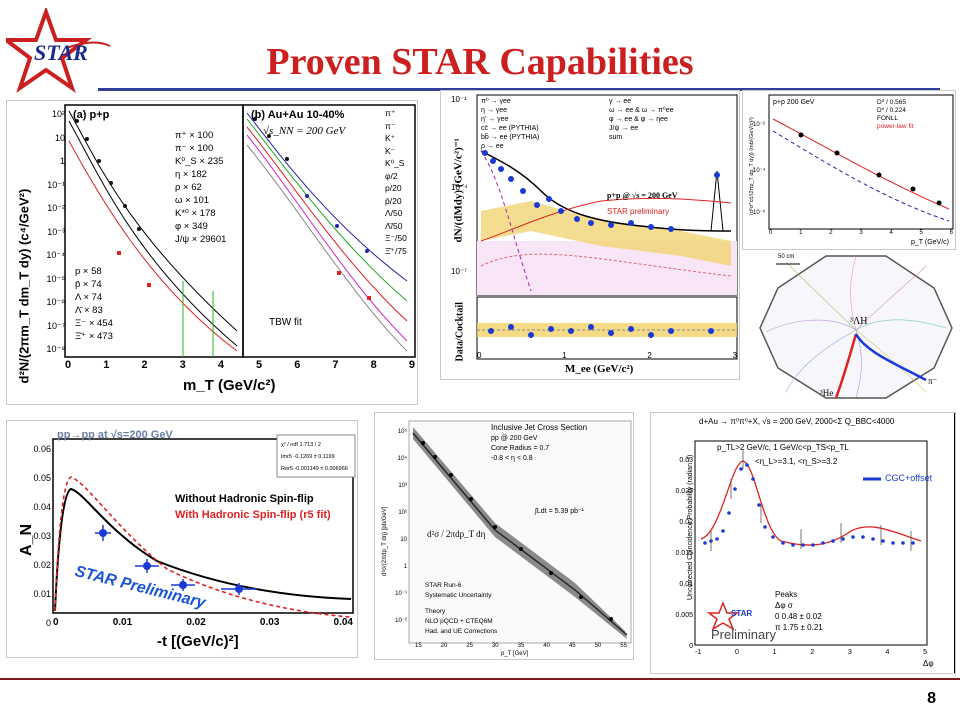 The width and height of the screenshot is (960, 720). Describe the element at coordinates (684, 615) in the screenshot. I see `y-tick: 0.005` at that location.